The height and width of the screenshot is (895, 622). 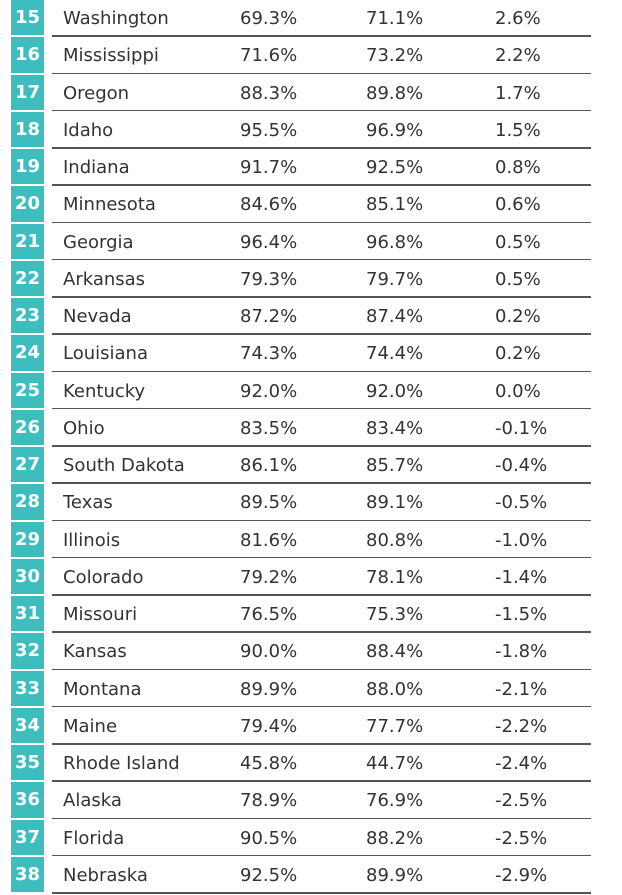 I want to click on rank-badge: 38, so click(x=27, y=874).